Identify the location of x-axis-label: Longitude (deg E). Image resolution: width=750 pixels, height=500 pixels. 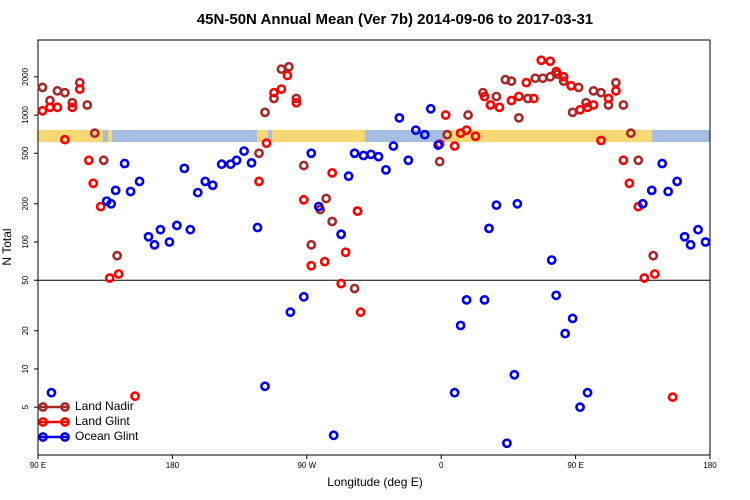
(374, 482).